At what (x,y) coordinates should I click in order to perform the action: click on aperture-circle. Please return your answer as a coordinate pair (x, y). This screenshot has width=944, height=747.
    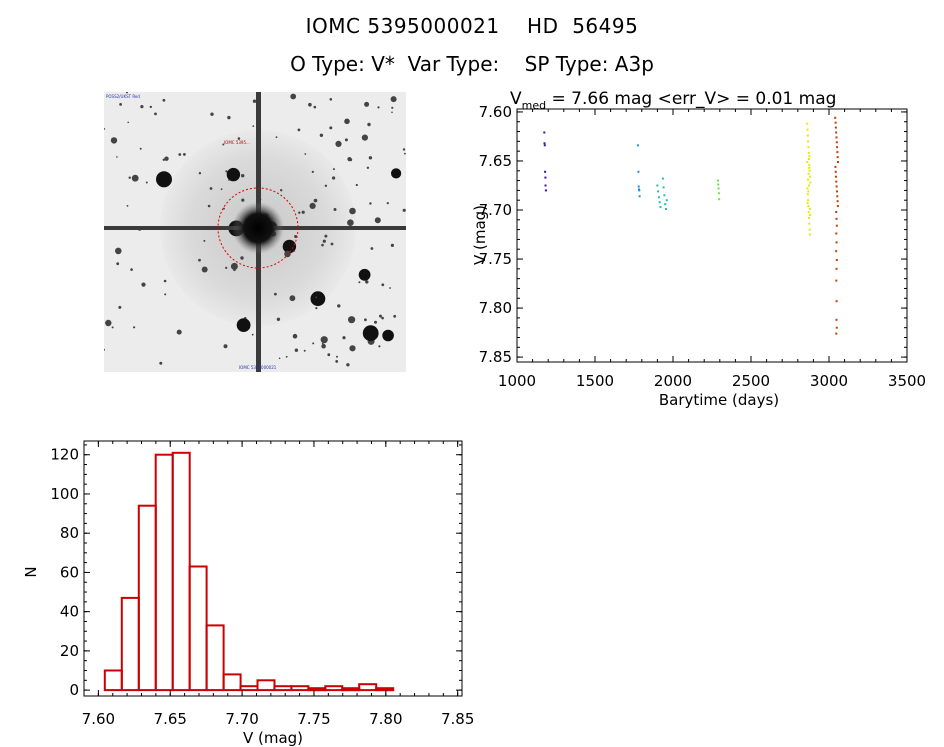
    Looking at the image, I should click on (258, 228).